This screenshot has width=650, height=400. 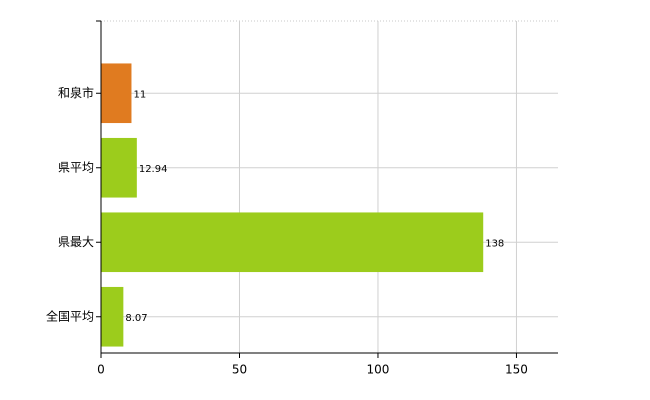 What do you see at coordinates (70, 315) in the screenshot?
I see `y-tick-label: 全国平均` at bounding box center [70, 315].